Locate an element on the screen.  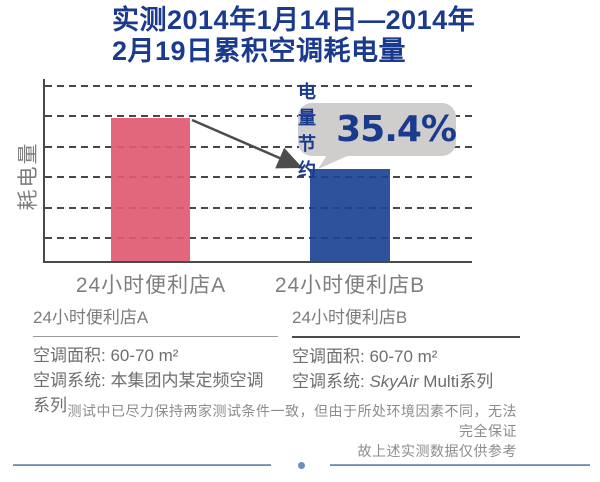
y-axis-label: 耗电量 is located at coordinates (28, 176).